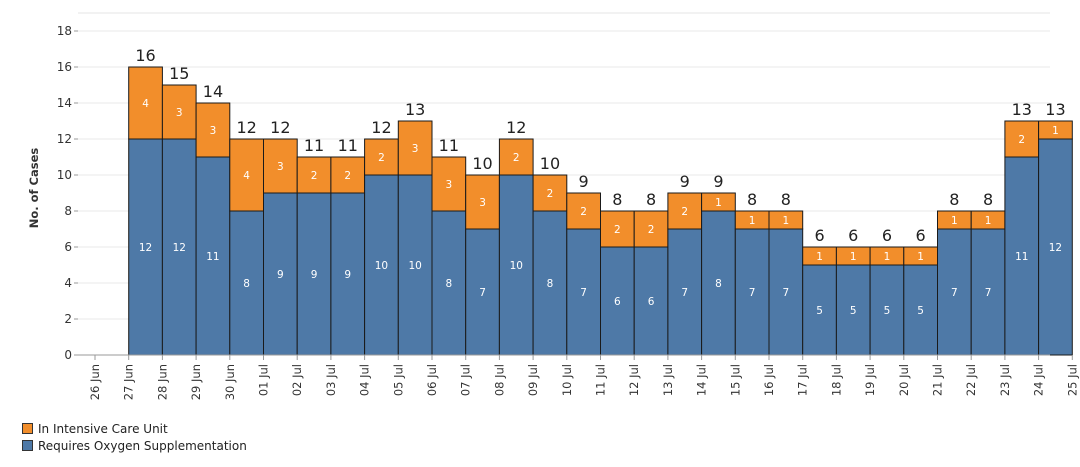 This screenshot has height=467, width=1080. Describe the element at coordinates (533, 380) in the screenshot. I see `x-tick-label: 09 Jul` at that location.